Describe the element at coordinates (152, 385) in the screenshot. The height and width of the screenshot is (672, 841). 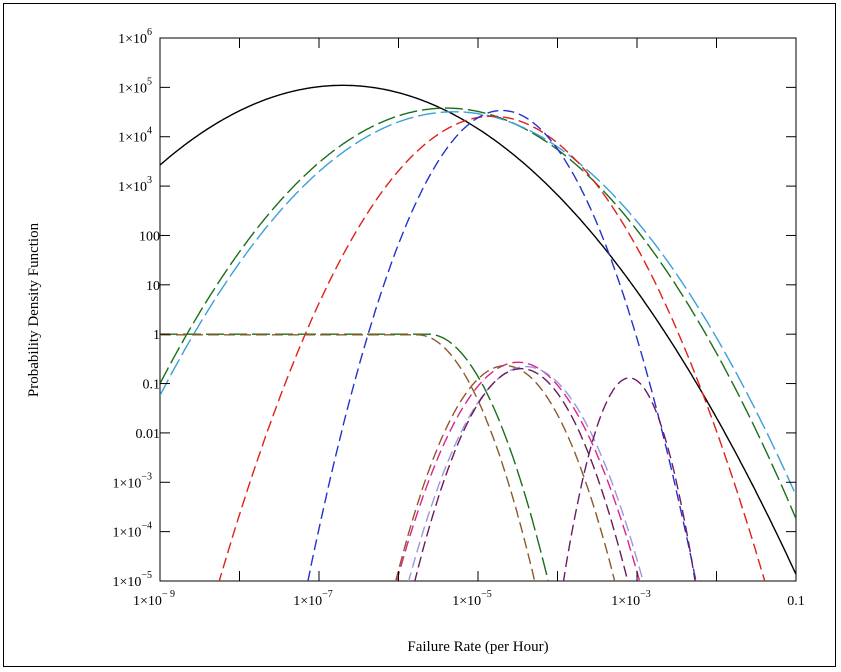
I see `y-tick-label: 0.1` at that location.